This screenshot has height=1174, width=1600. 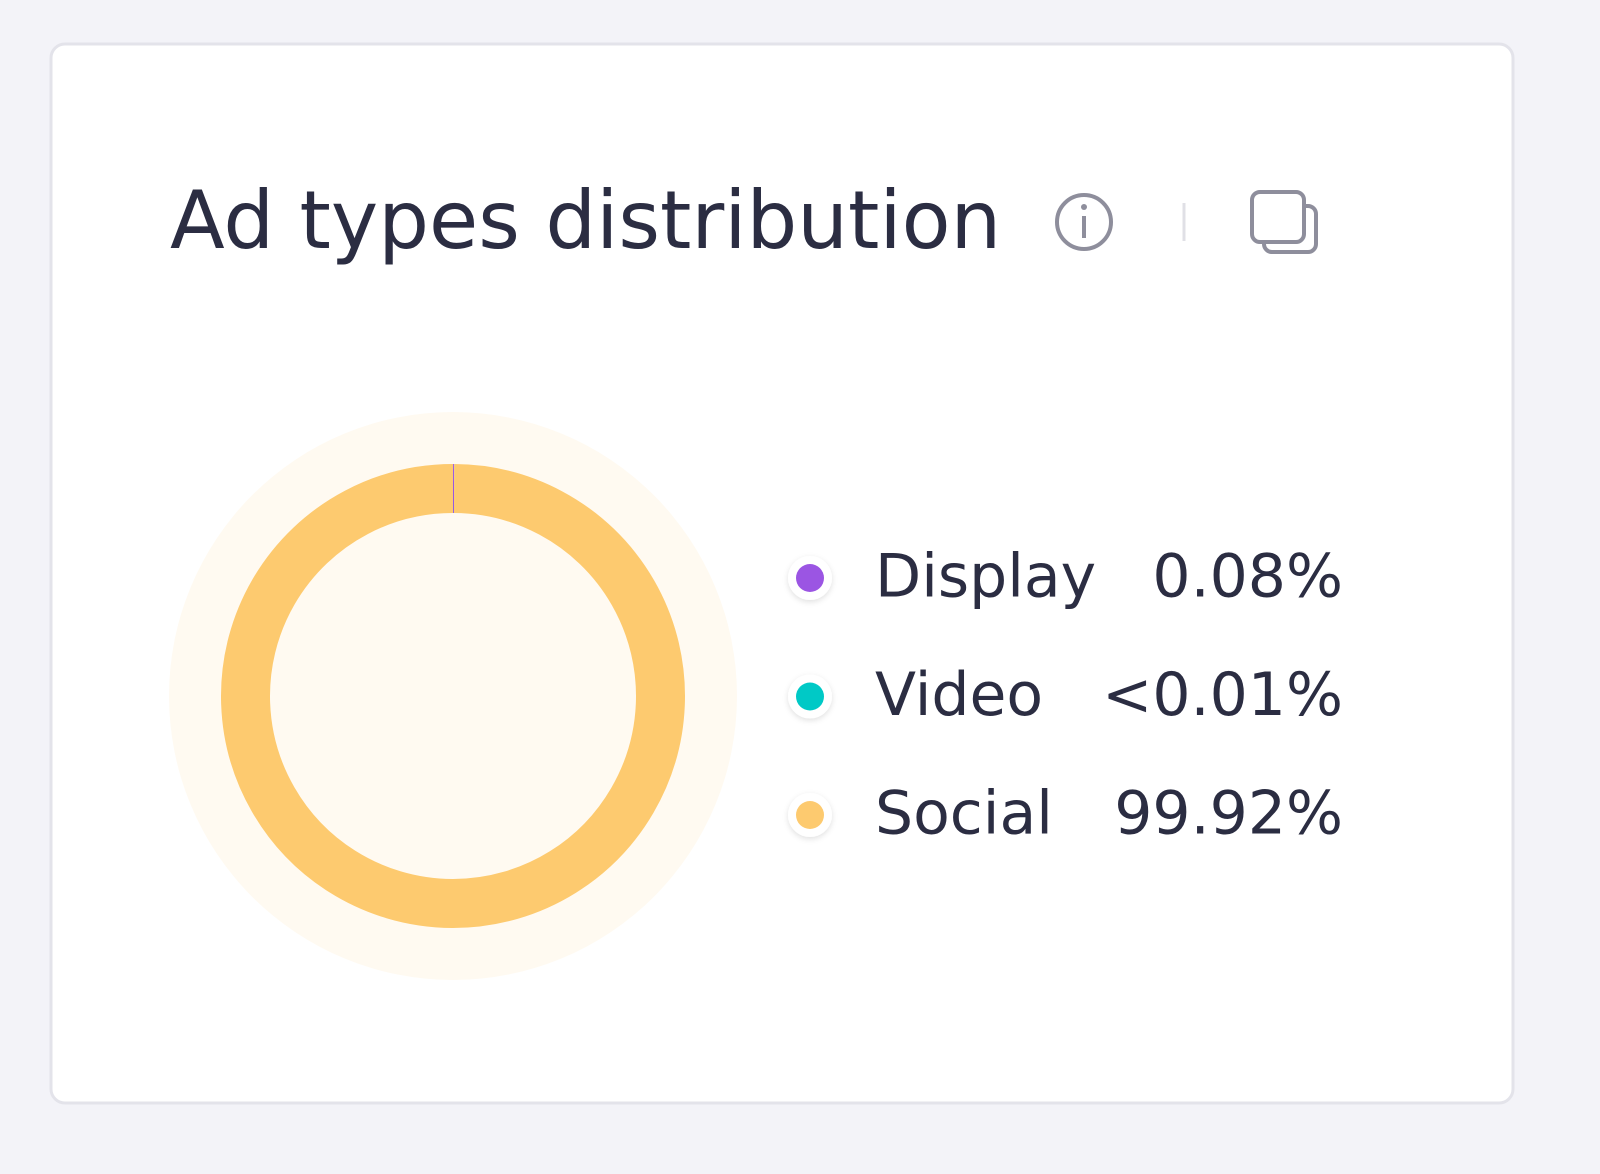 I want to click on value-label: 99.92%, so click(x=1228, y=814).